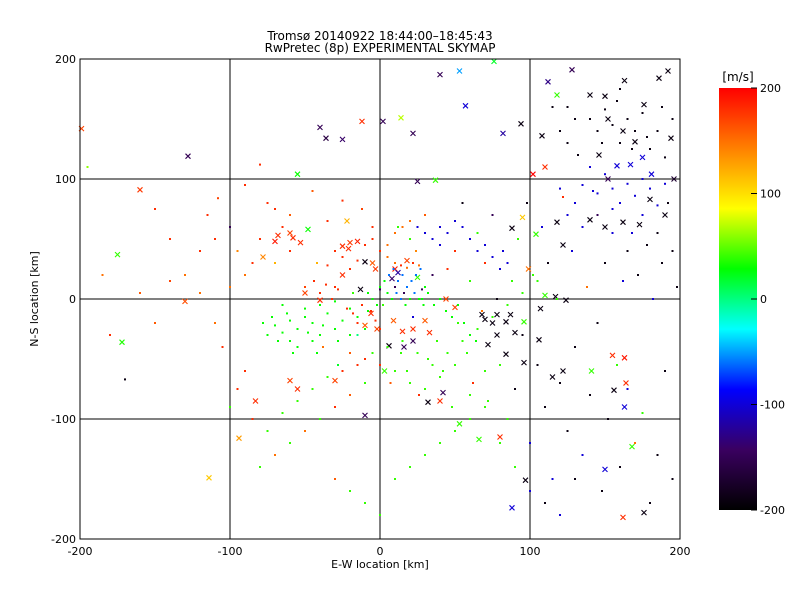 Image resolution: width=800 pixels, height=604 pixels. I want to click on colorbar-tick-label: -200, so click(772, 510).